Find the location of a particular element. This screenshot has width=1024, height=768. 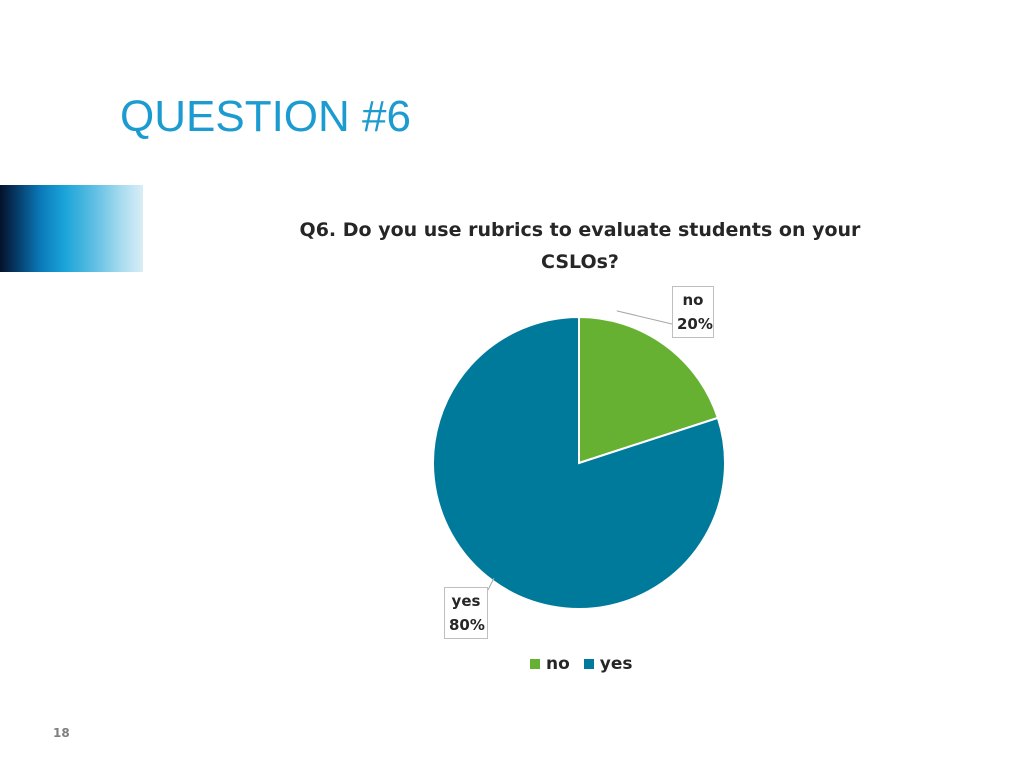

legend-item-yes: yes is located at coordinates (608, 664).